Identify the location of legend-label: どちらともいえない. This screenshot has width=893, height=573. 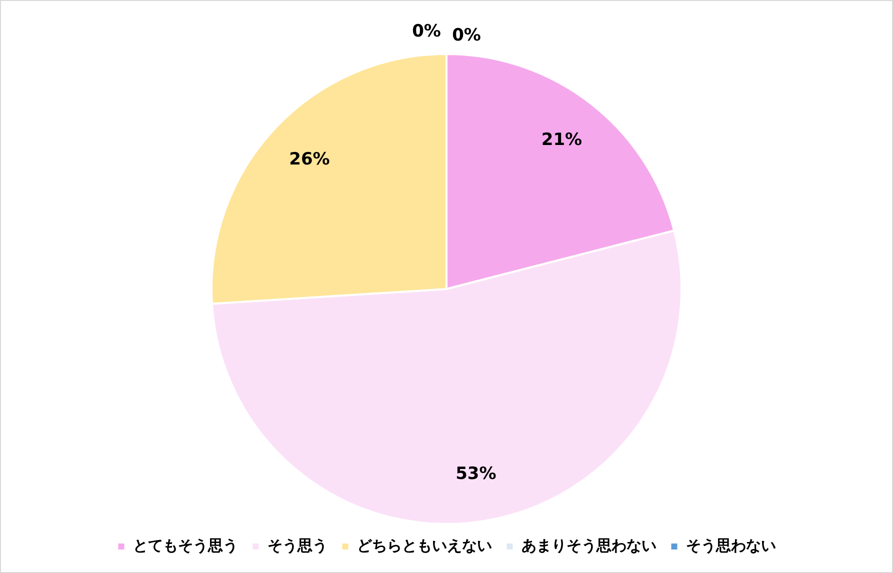
(424, 545).